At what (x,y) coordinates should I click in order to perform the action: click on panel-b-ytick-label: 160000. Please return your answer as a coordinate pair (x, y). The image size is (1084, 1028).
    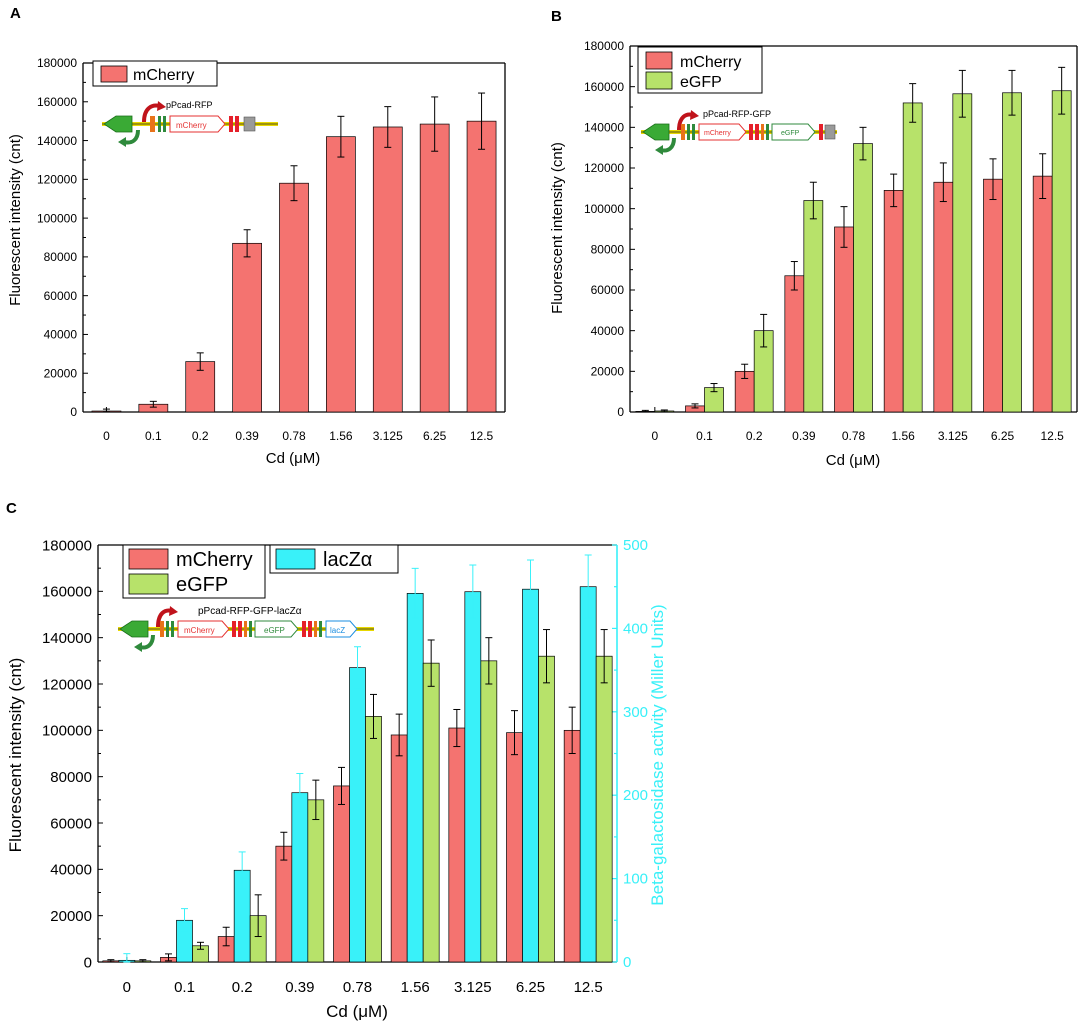
    Looking at the image, I should click on (604, 87).